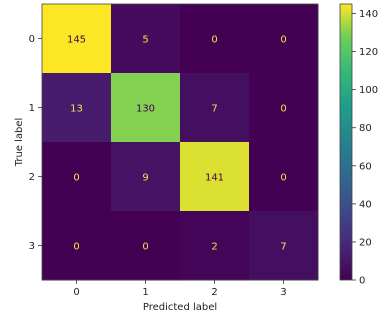 This screenshot has width=383, height=320. What do you see at coordinates (365, 204) in the screenshot?
I see `colorbar-tick-label: 40` at bounding box center [365, 204].